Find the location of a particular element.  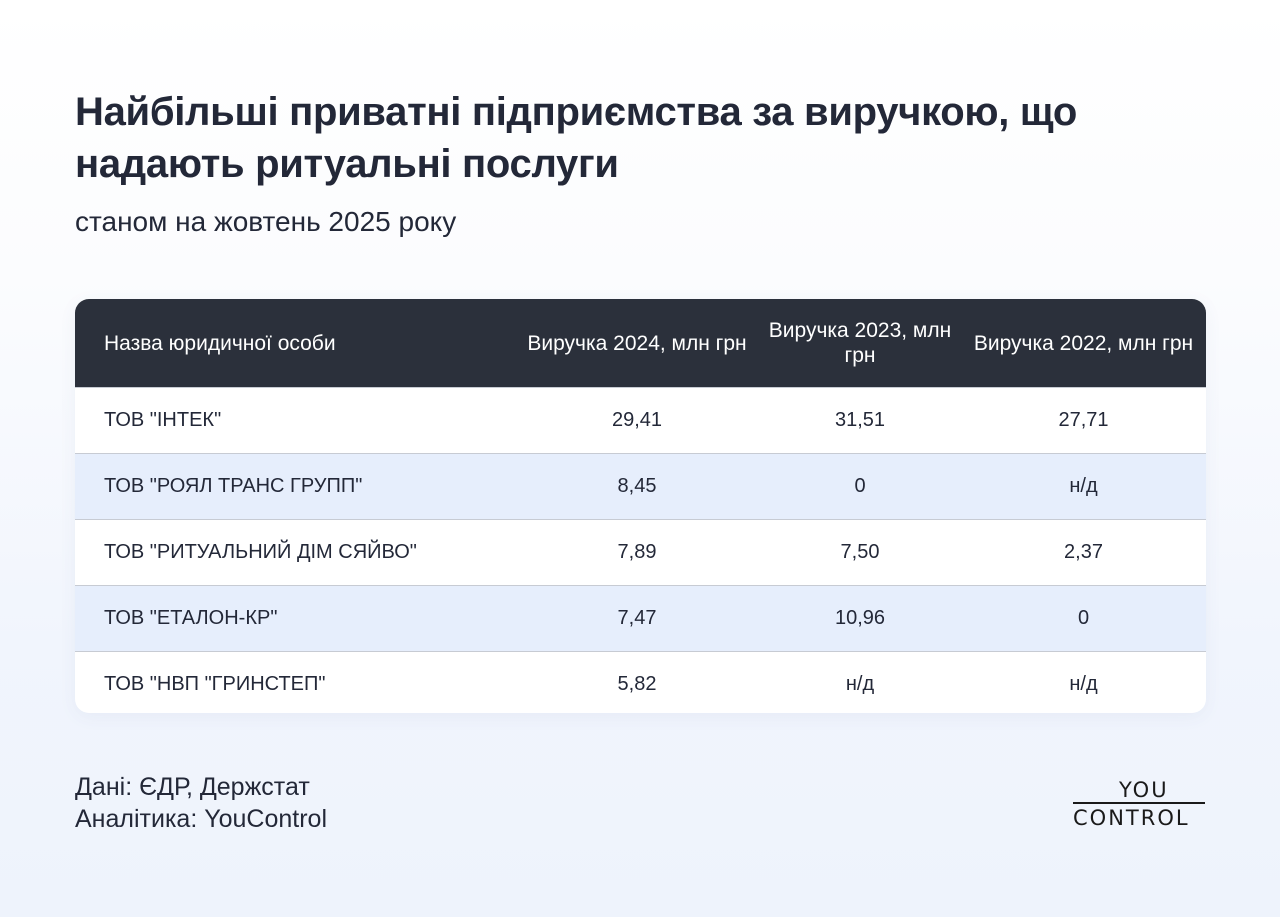

table-row: ТОВ "НВП "ГРИНСТЕП" 5,82 н/д н/д is located at coordinates (640, 682).